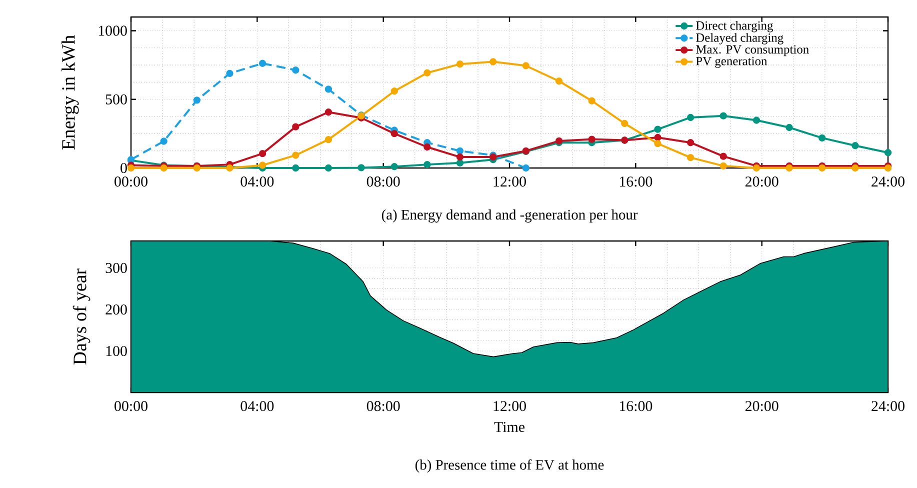 The height and width of the screenshot is (488, 917). Describe the element at coordinates (116, 99) in the screenshot. I see `y-tick-label: 500` at that location.